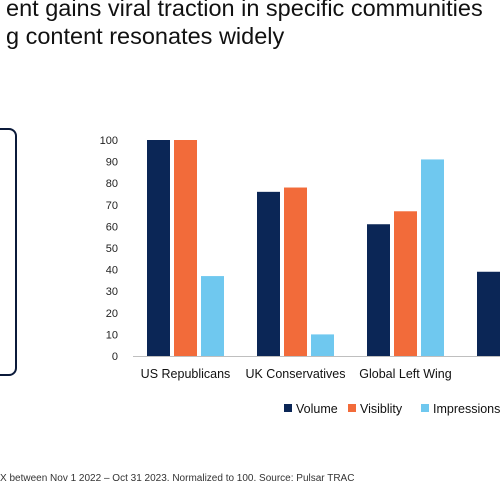 Image resolution: width=500 pixels, height=500 pixels. Describe the element at coordinates (317, 409) in the screenshot. I see `legend-label-volume: Volume` at that location.